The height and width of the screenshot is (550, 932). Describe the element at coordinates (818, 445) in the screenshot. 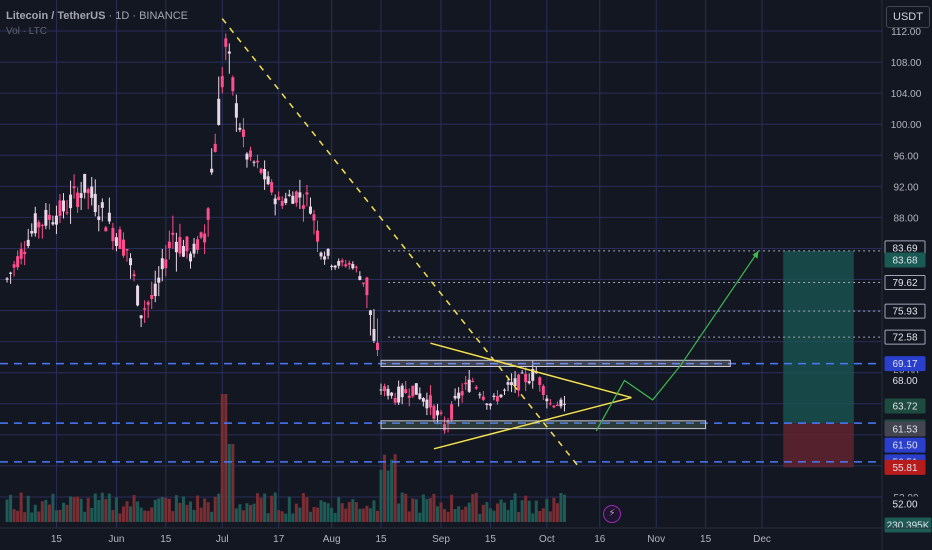

I see `loss-zone` at that location.